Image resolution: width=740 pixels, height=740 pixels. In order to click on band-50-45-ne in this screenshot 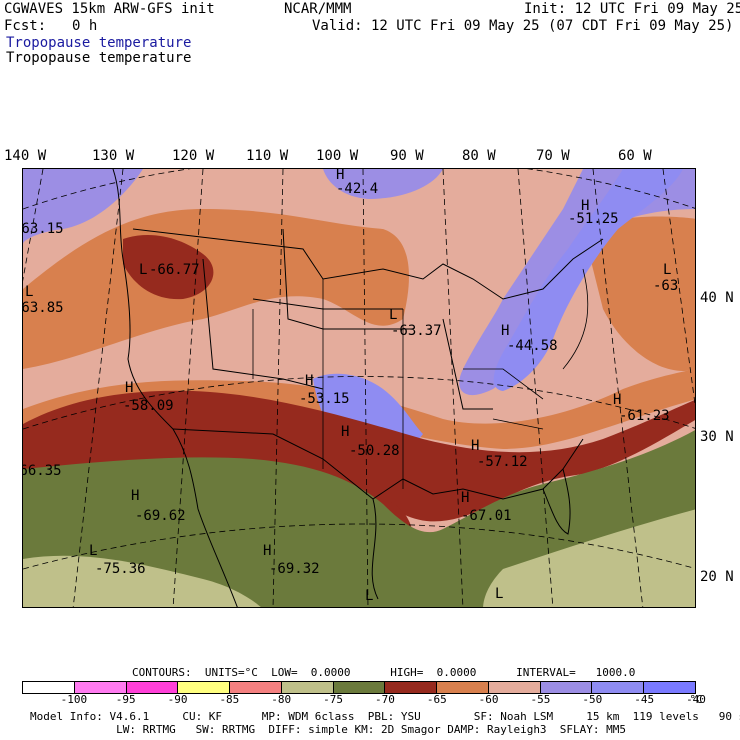, I will do `click(588, 280)`.